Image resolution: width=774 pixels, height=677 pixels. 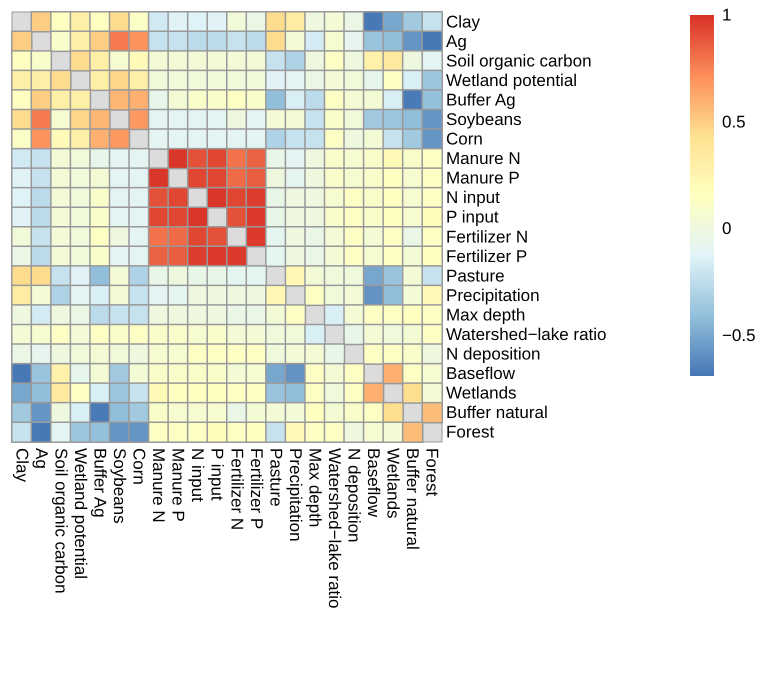 I want to click on x-tick-label: P input, so click(x=217, y=474).